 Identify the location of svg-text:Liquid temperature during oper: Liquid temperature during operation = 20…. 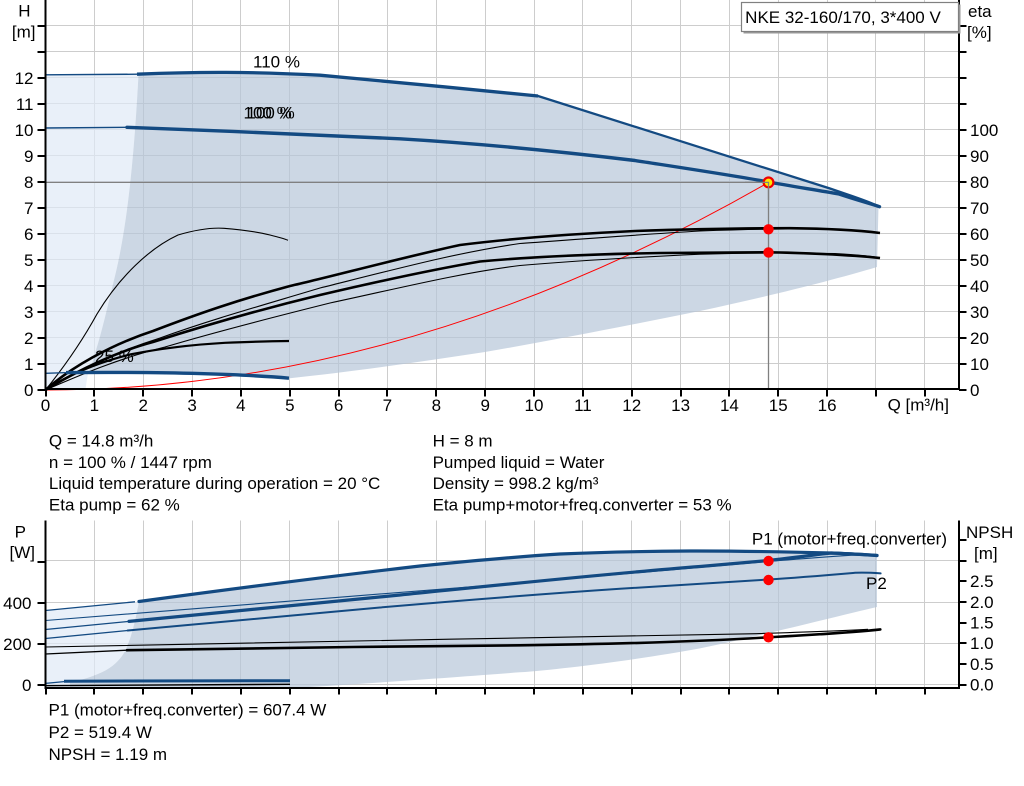
(214, 483).